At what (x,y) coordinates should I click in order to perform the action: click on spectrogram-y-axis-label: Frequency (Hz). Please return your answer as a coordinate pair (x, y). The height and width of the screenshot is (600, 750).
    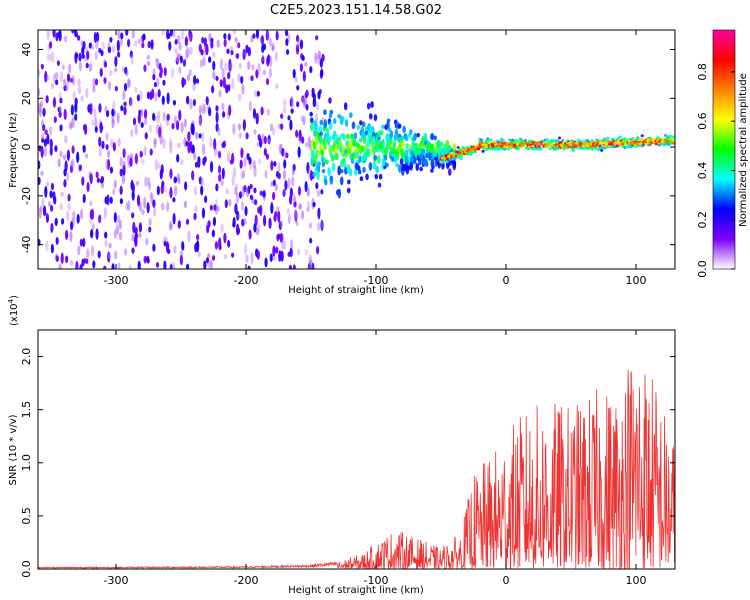
    Looking at the image, I should click on (13, 150).